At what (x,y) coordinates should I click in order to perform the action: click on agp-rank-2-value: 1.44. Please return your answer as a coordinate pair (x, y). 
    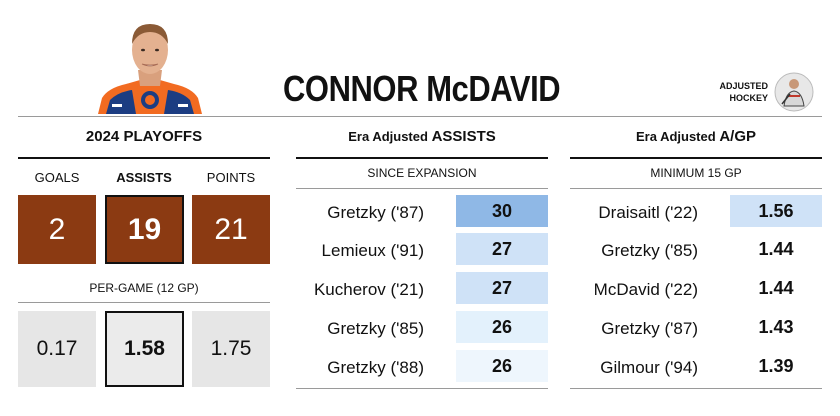
    Looking at the image, I should click on (776, 249).